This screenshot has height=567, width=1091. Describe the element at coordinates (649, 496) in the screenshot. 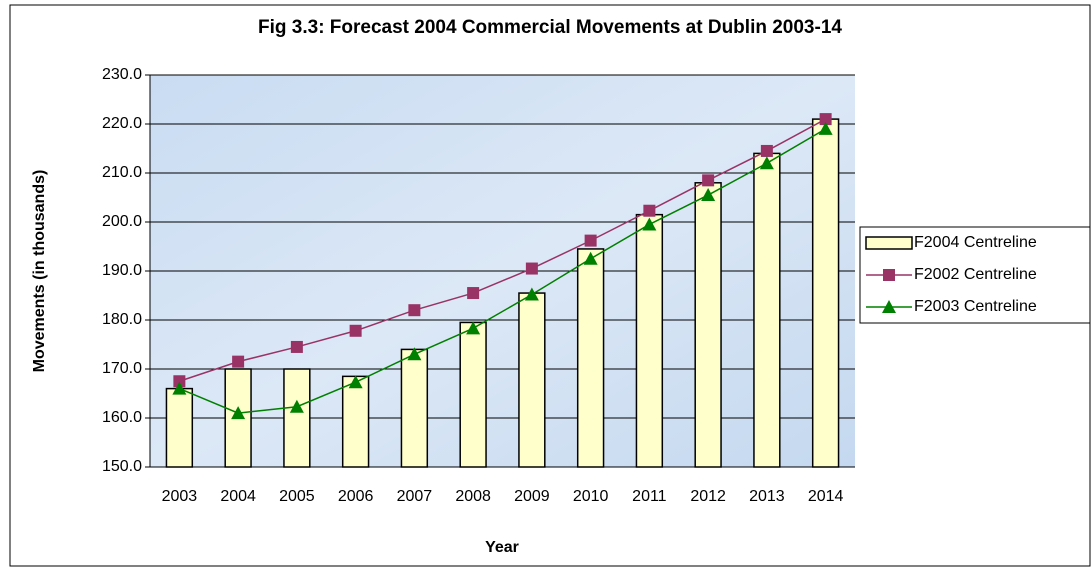

I see `x-tick-label: 2011` at that location.